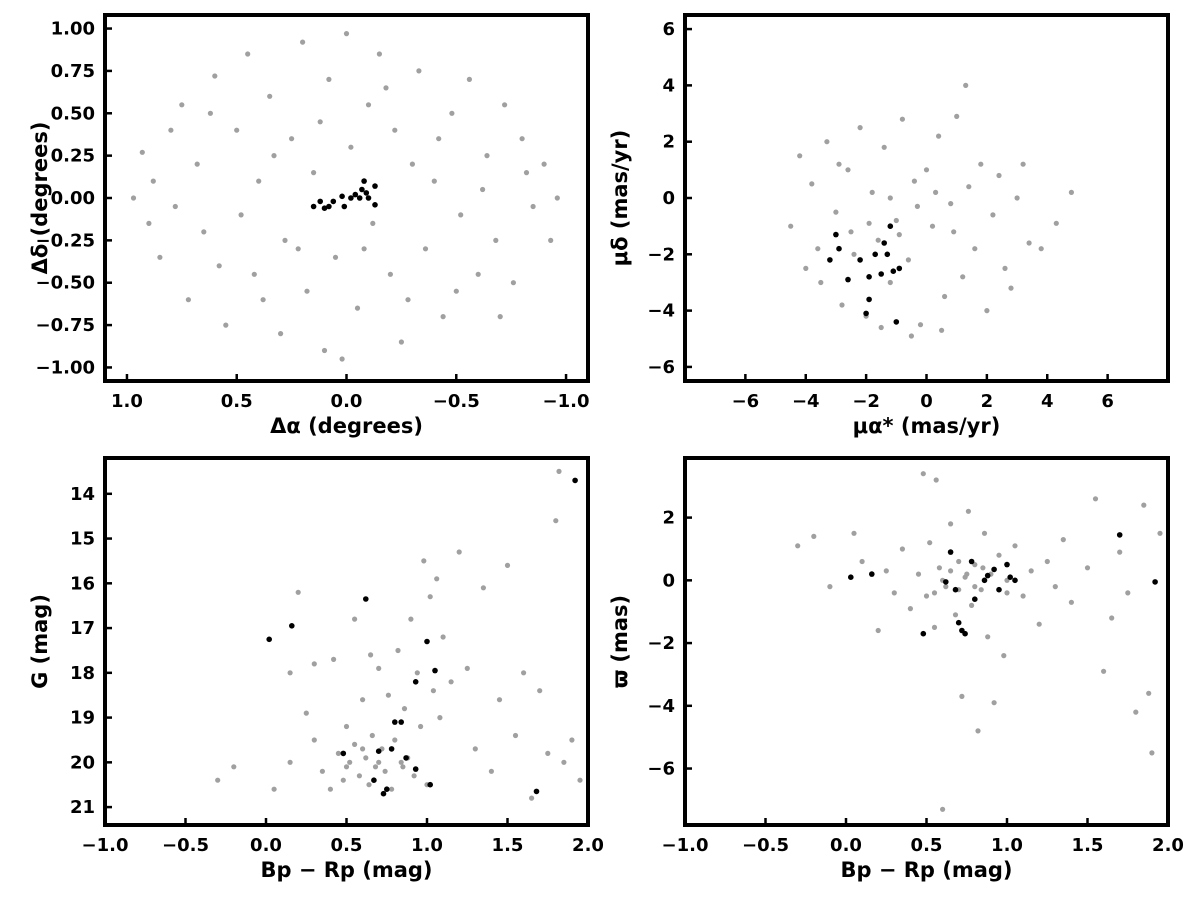 Image resolution: width=1200 pixels, height=900 pixels. What do you see at coordinates (685, 845) in the screenshot?
I see `parallax-xtick-label: −1.0` at bounding box center [685, 845].